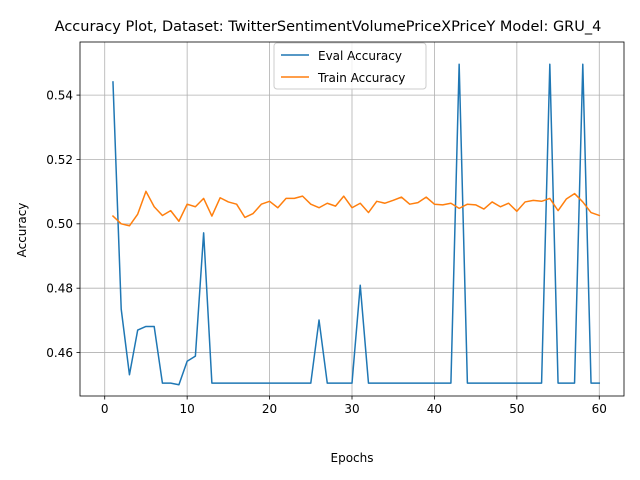 Image resolution: width=640 pixels, height=480 pixels. What do you see at coordinates (59, 288) in the screenshot?
I see `y-tick-label: 0.48` at bounding box center [59, 288].